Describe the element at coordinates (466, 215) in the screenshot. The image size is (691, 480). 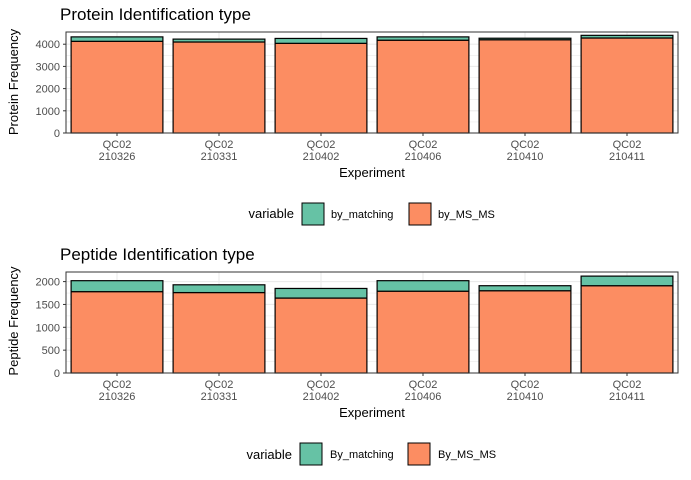
I see `legend-label-ms-ms: by_MS_MS` at that location.